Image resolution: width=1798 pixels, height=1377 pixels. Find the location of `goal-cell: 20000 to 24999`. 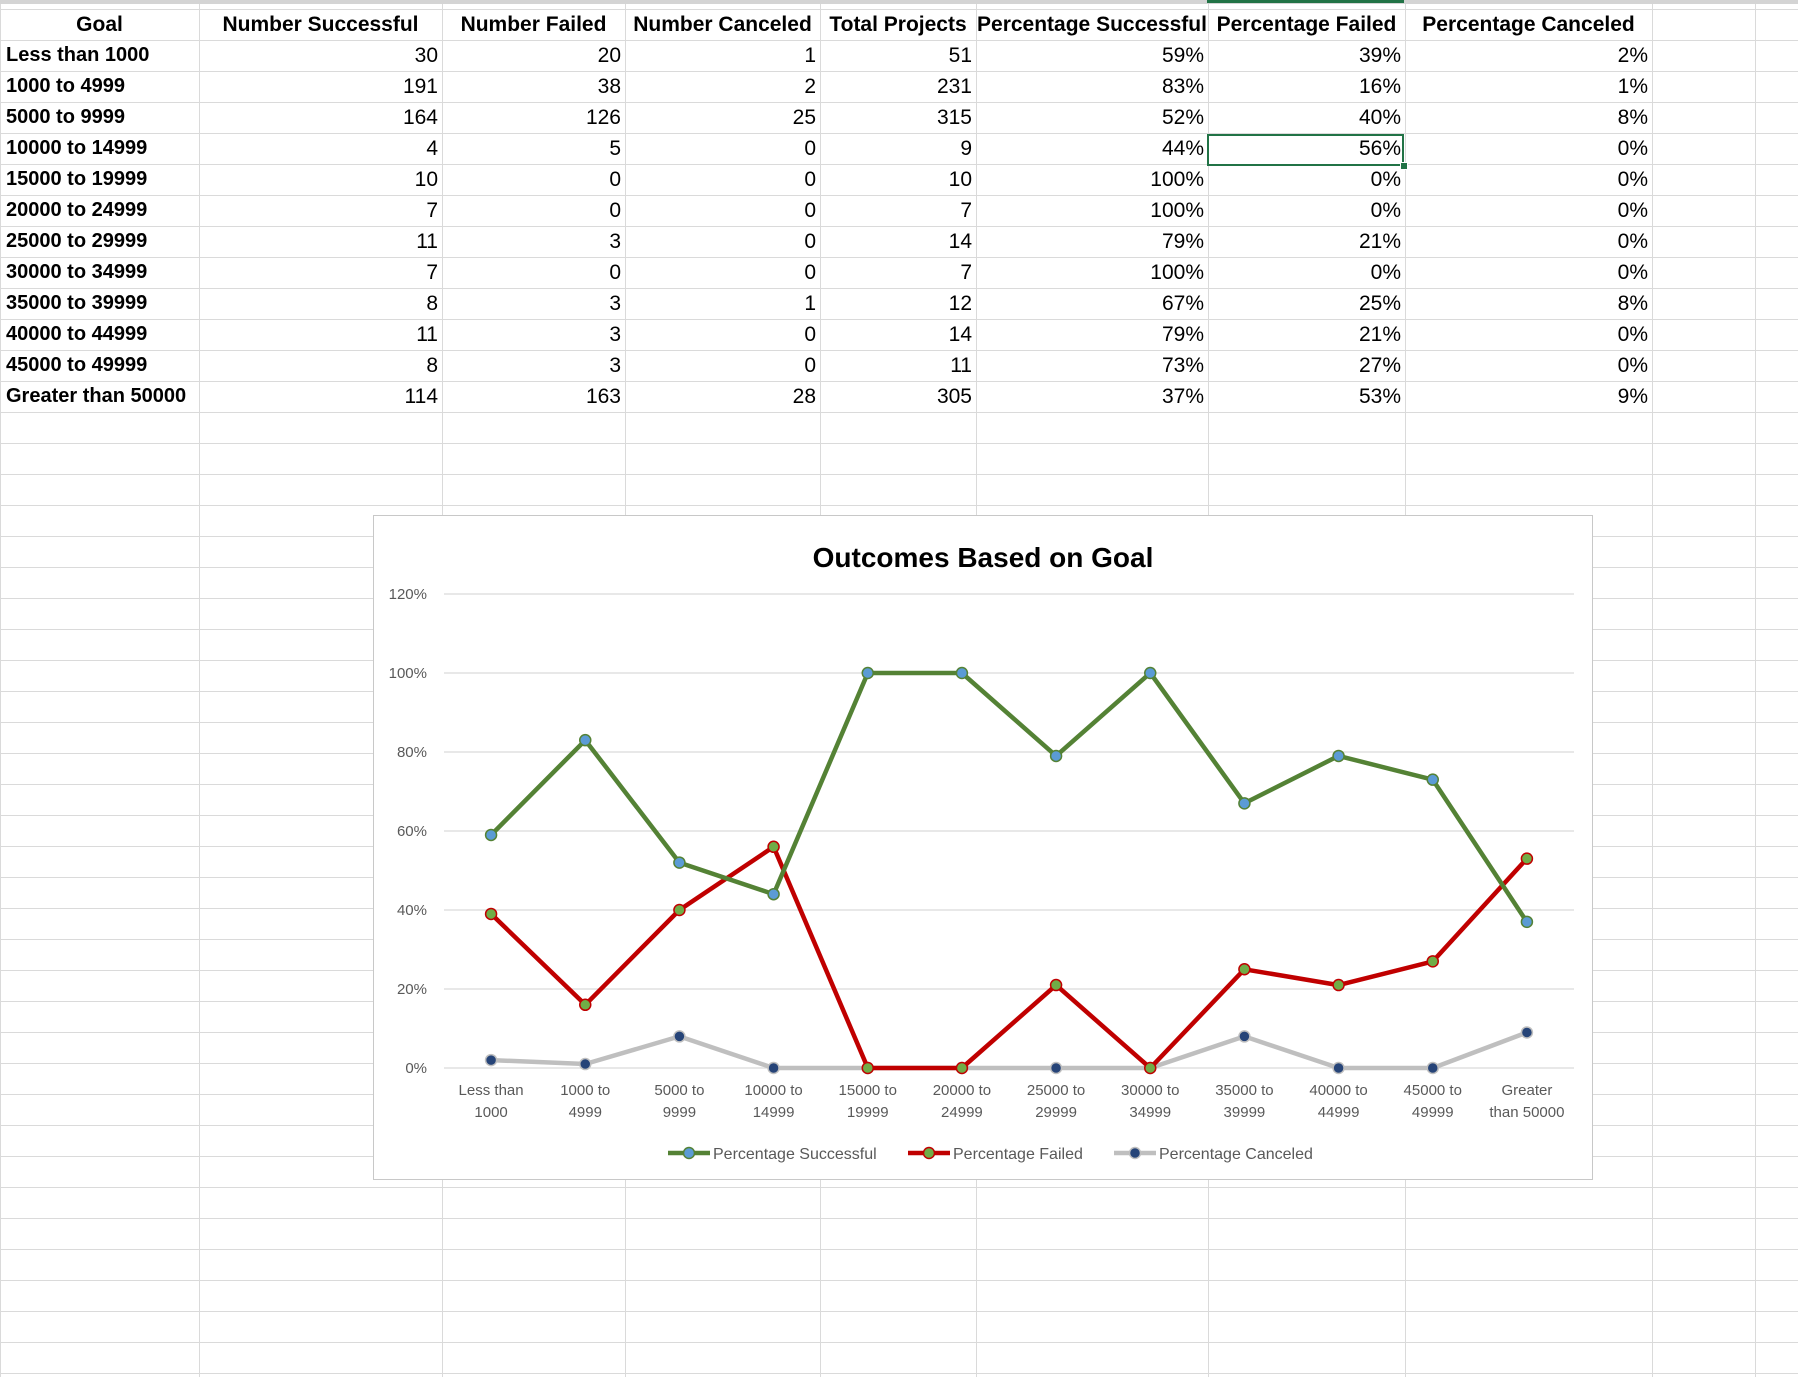

goal-cell: 20000 to 24999 is located at coordinates (77, 210).